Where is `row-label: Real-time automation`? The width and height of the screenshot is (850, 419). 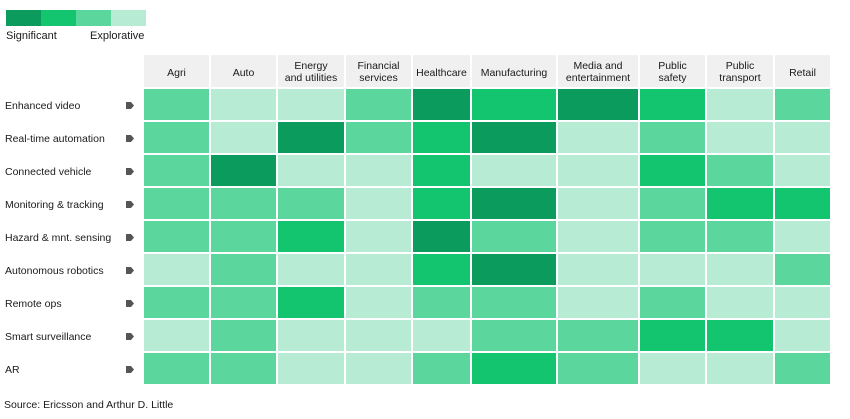 row-label: Real-time automation is located at coordinates (55, 139).